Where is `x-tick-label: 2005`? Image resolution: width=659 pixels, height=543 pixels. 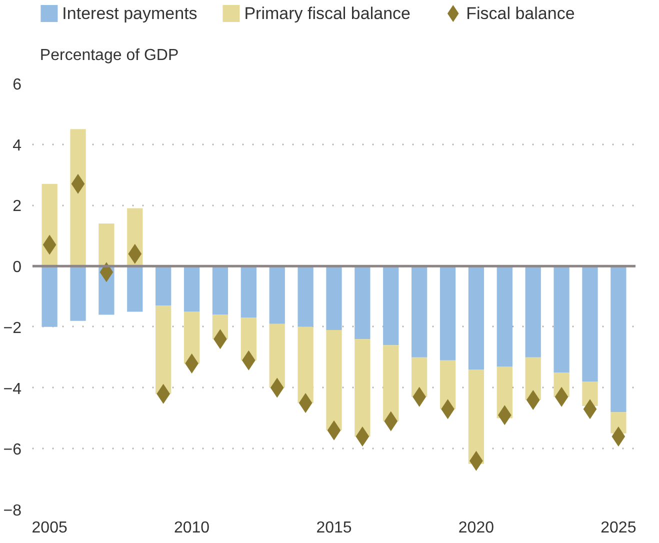
x-tick-label: 2005 is located at coordinates (50, 528).